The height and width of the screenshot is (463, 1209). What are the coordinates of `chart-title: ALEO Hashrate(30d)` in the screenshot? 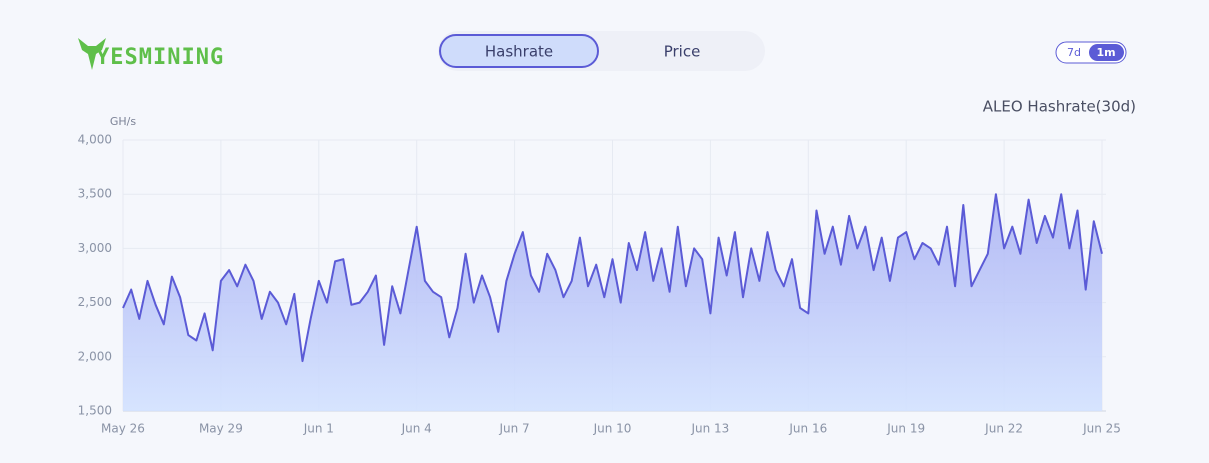 It's located at (1059, 107).